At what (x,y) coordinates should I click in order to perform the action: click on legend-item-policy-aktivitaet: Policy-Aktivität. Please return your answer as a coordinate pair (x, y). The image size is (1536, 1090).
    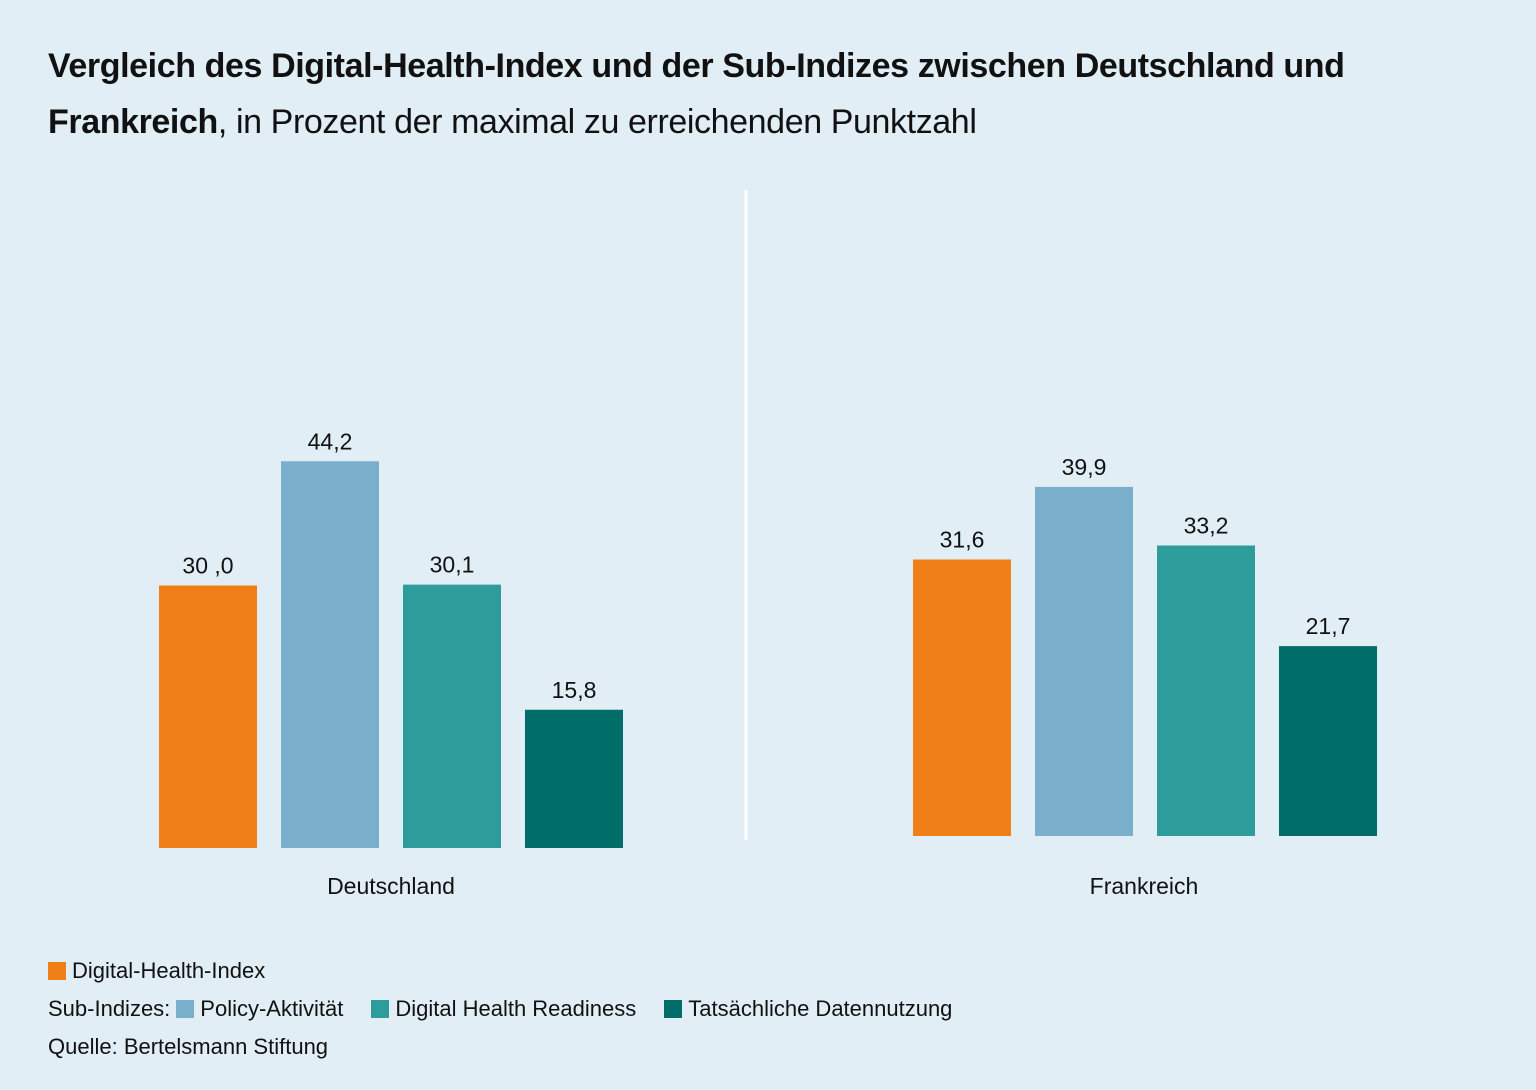
    Looking at the image, I should click on (259, 1009).